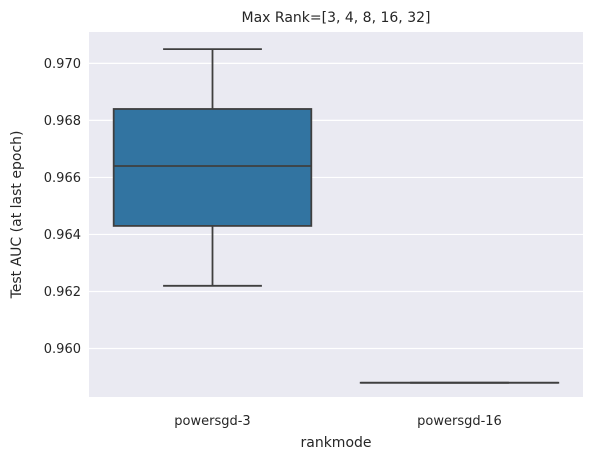 The width and height of the screenshot is (593, 458). I want to click on y-tick-label: 0.962, so click(62, 292).